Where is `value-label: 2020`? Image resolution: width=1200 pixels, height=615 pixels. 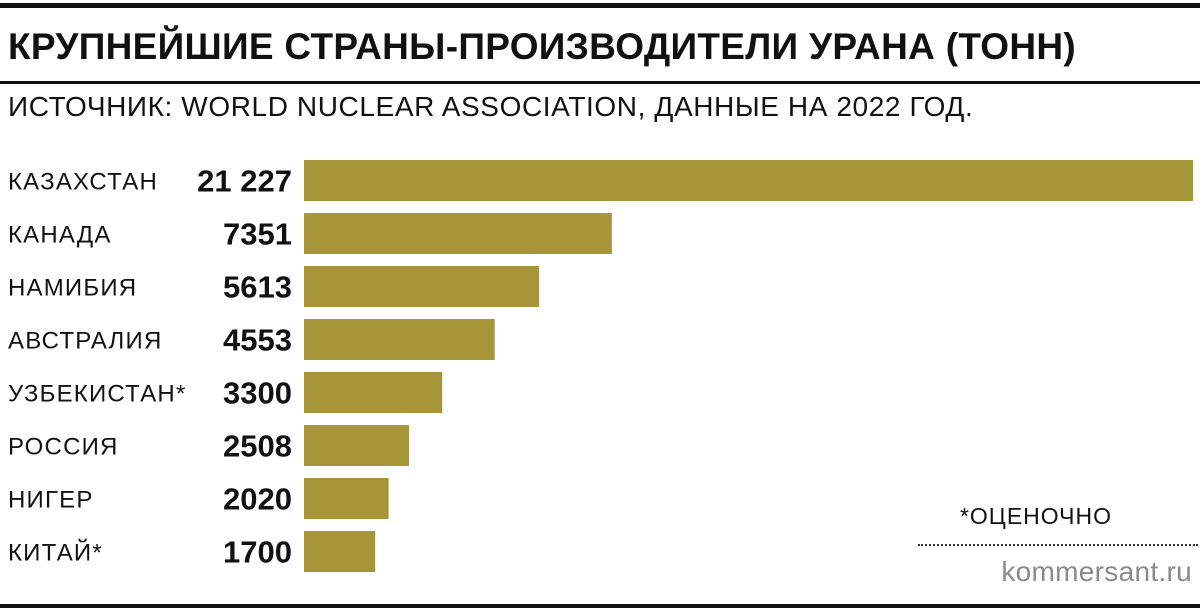 value-label: 2020 is located at coordinates (257, 499).